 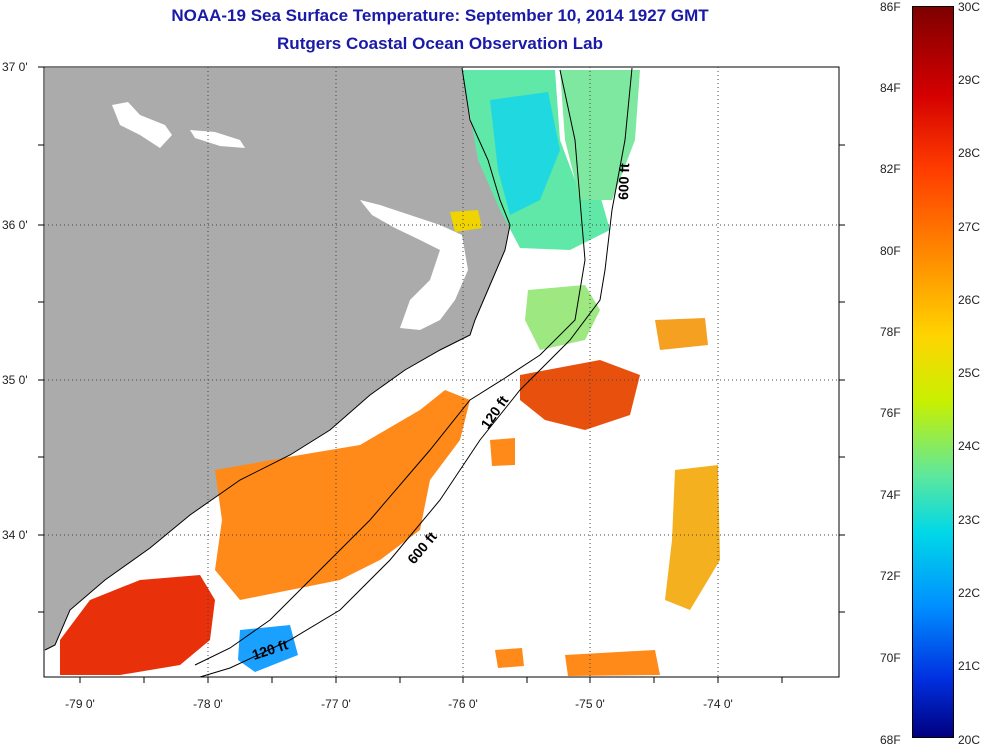 What do you see at coordinates (890, 413) in the screenshot?
I see `cb-f-76: 76F` at bounding box center [890, 413].